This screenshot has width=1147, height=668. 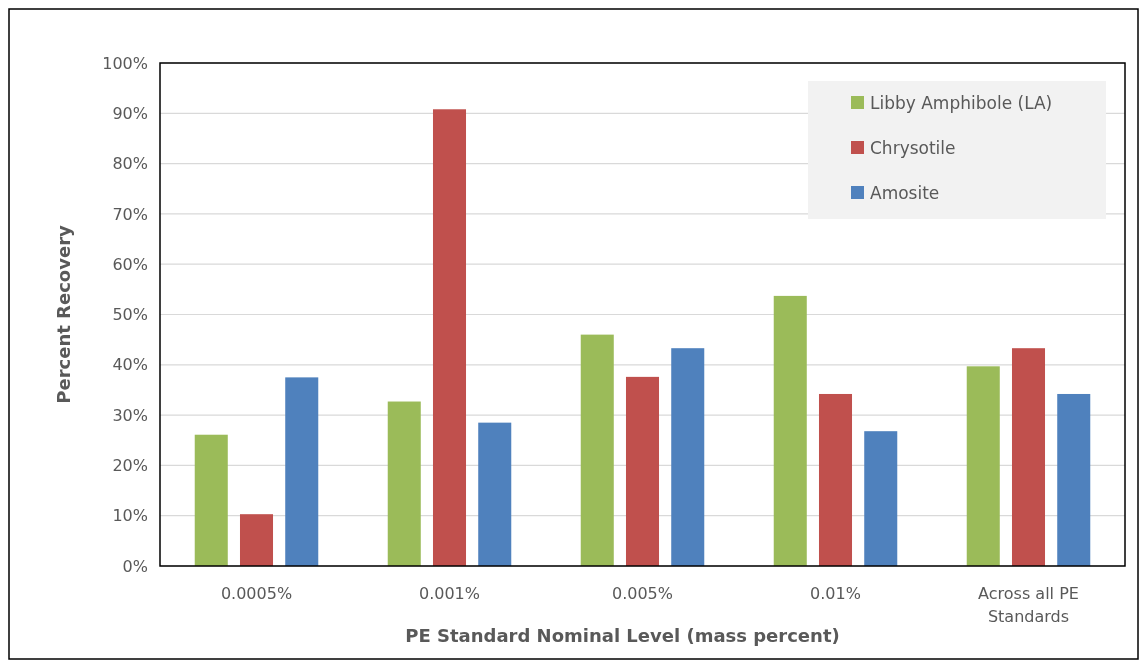 What do you see at coordinates (961, 102) in the screenshot?
I see `legend-label: Libby Amphibole (LA)` at bounding box center [961, 102].